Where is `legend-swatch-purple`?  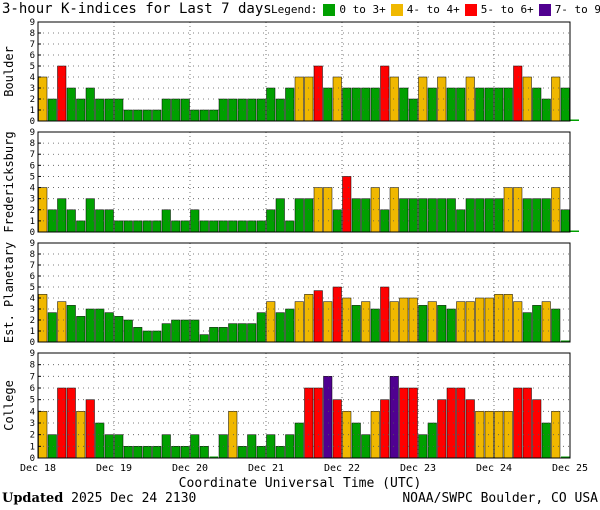 legend-swatch-purple is located at coordinates (544, 9).